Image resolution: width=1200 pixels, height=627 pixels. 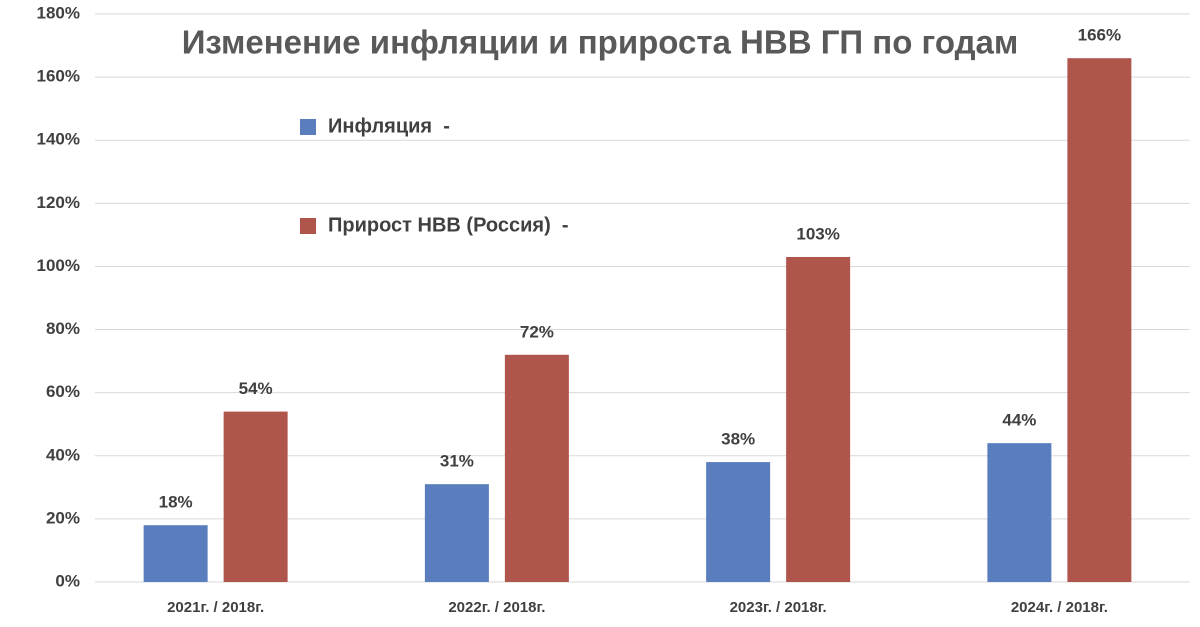 I want to click on value-label: 103%, so click(x=817, y=233).